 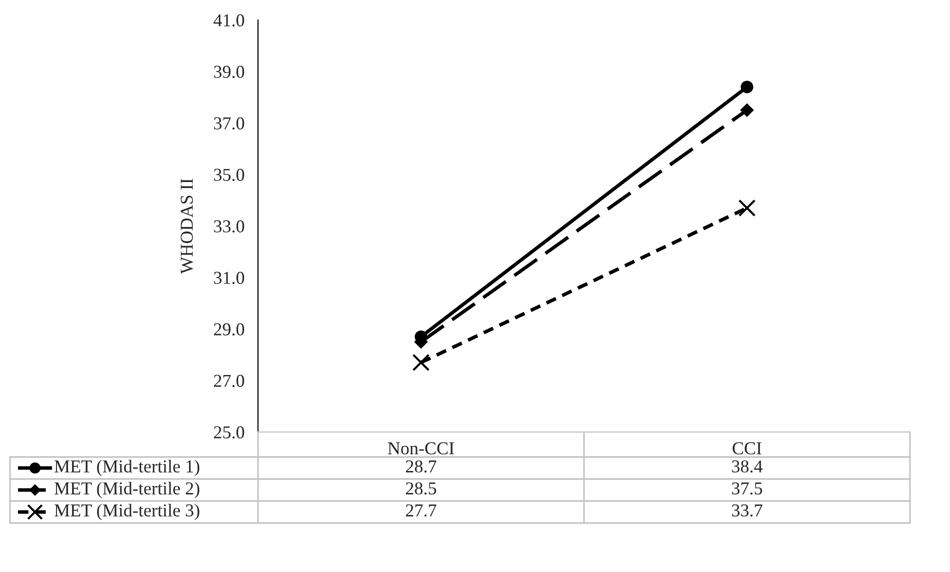 I want to click on data-label: 37.5, so click(x=747, y=488).